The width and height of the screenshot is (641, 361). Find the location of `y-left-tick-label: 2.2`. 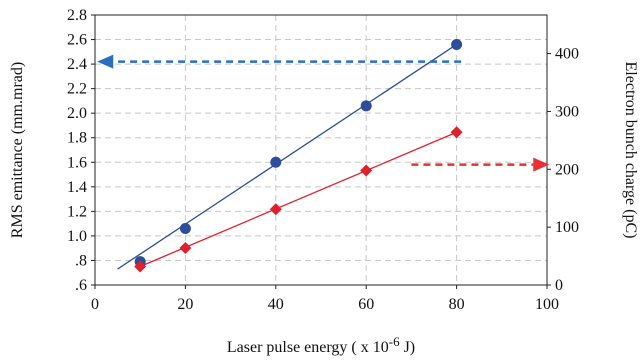

y-left-tick-label: 2.2 is located at coordinates (77, 89).